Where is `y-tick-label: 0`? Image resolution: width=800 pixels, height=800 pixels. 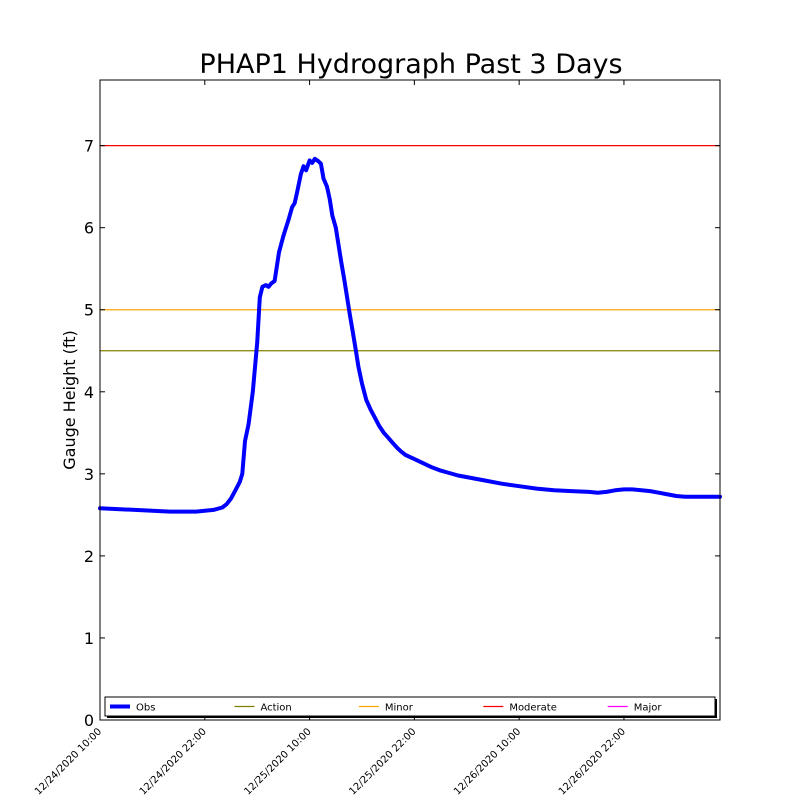
y-tick-label: 0 is located at coordinates (89, 720).